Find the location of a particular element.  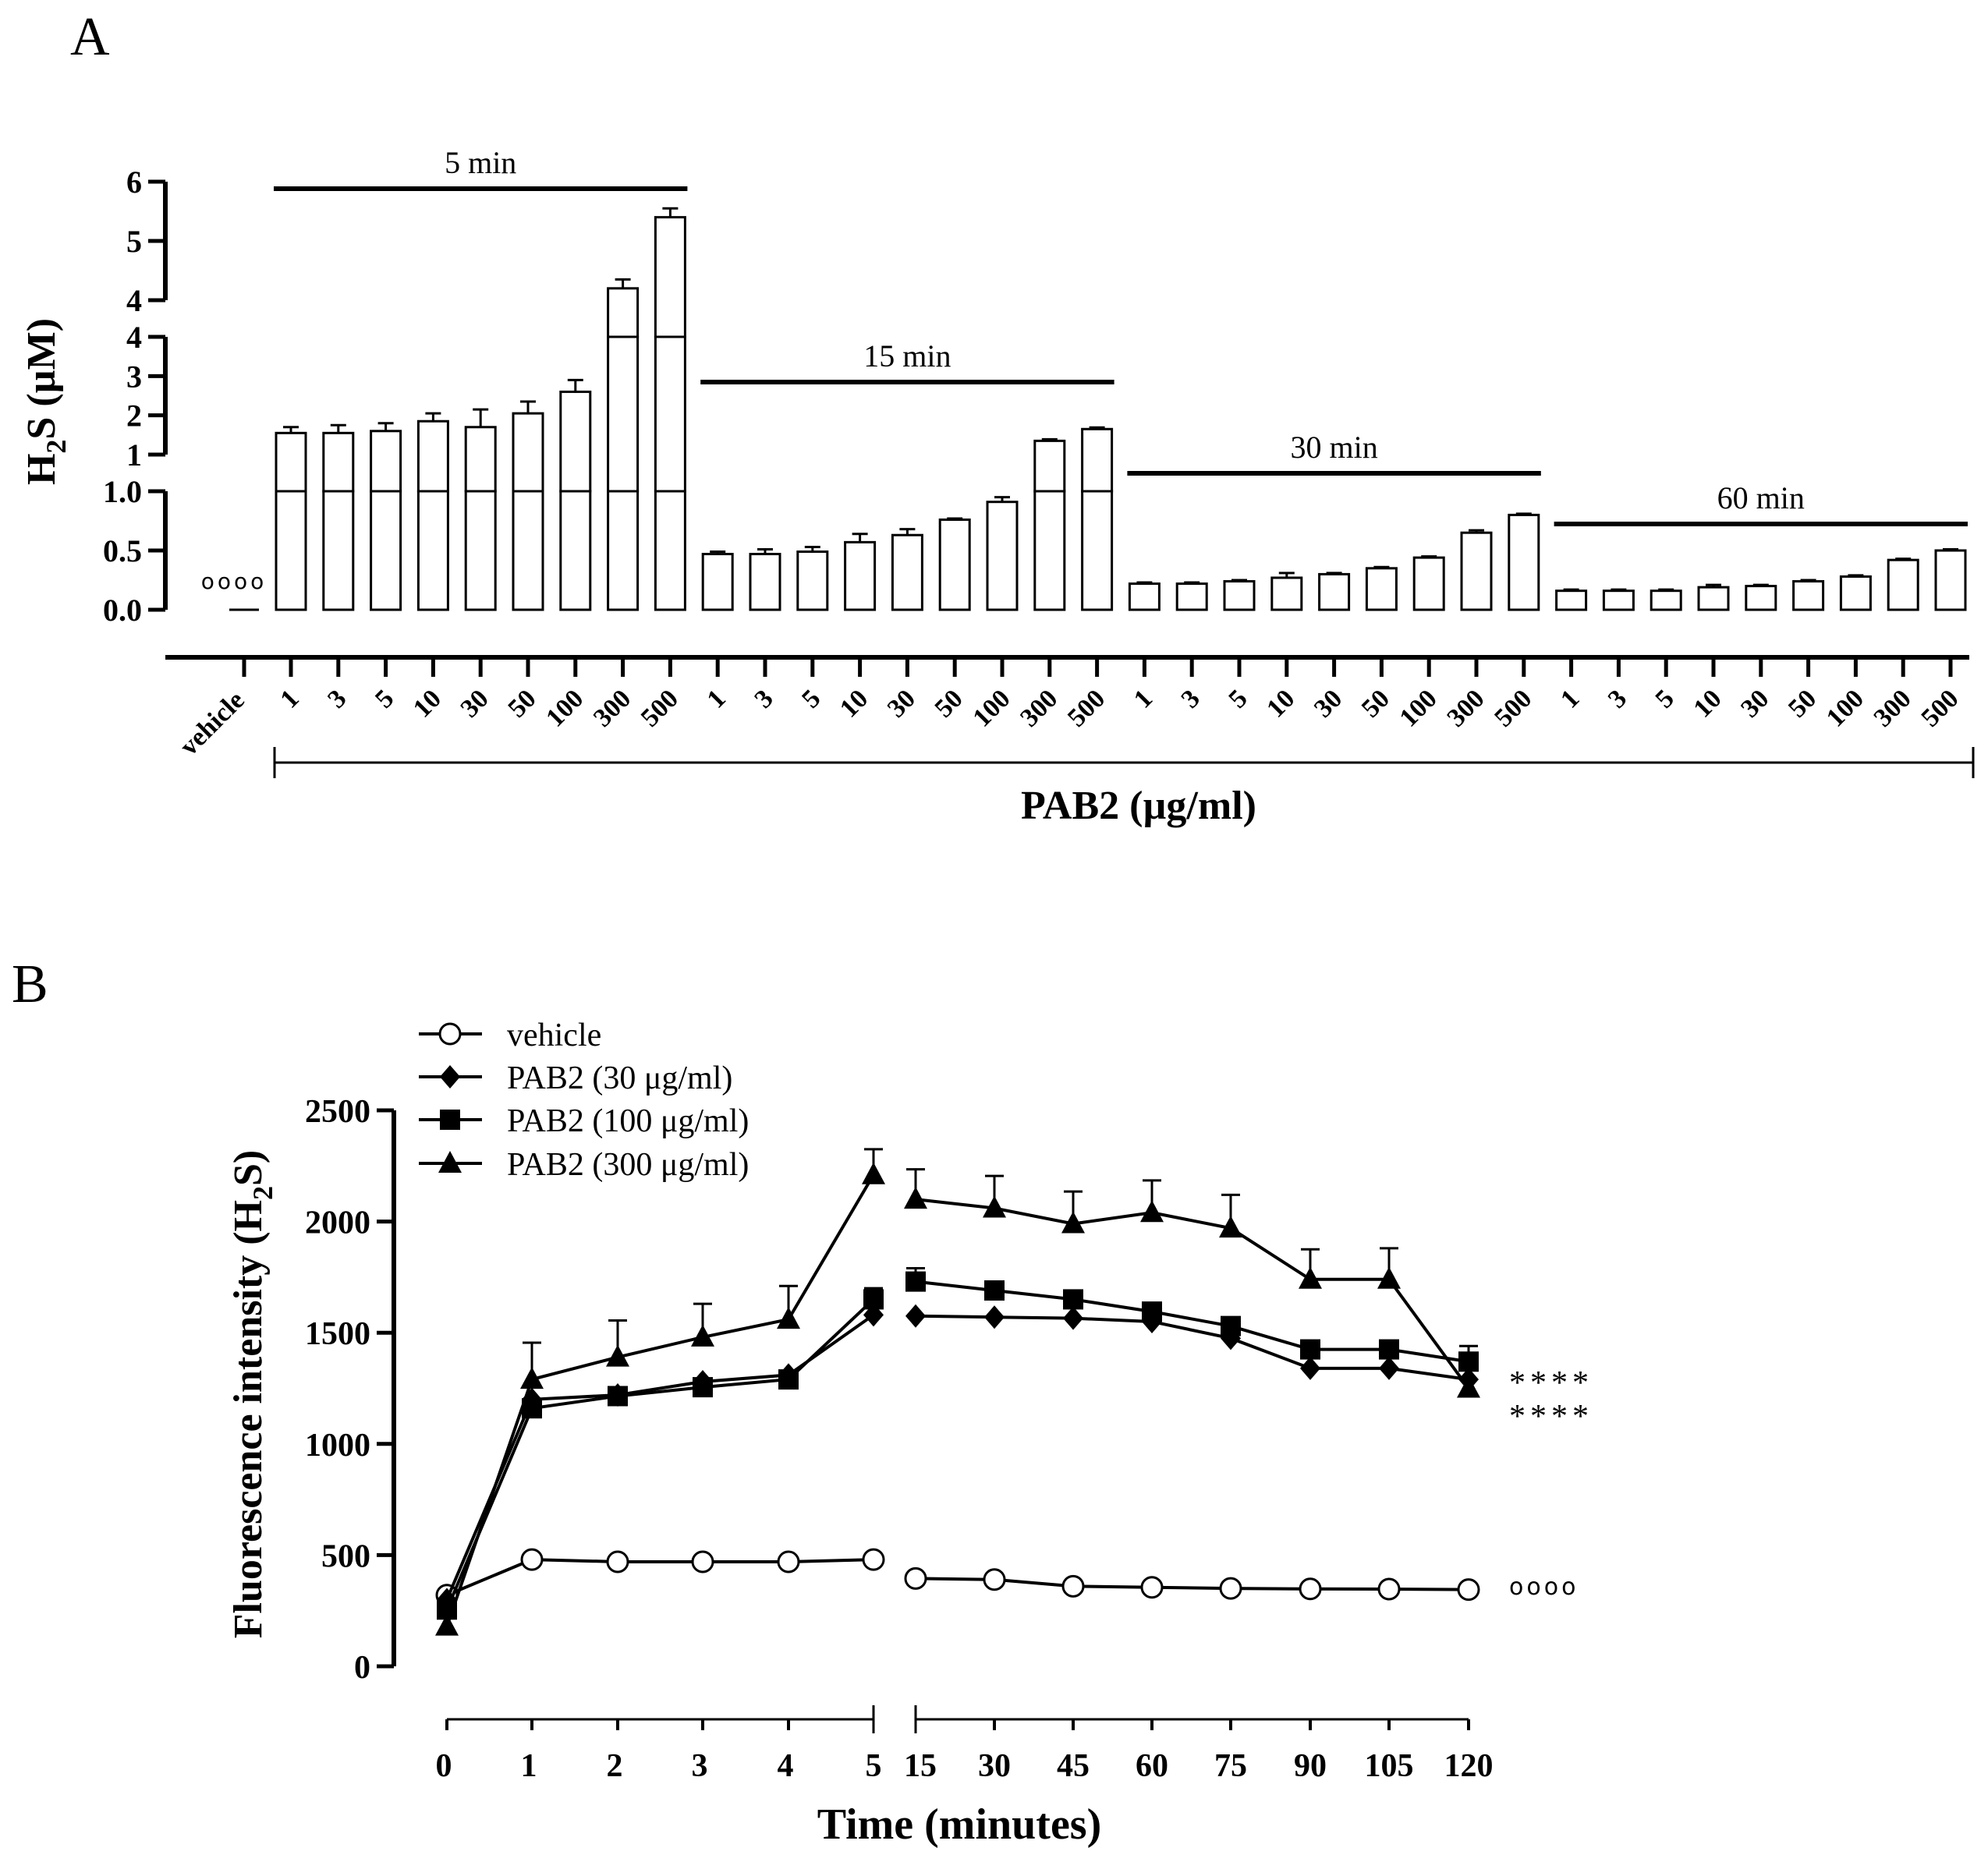

x-tick-label: 15 is located at coordinates (920, 1766).